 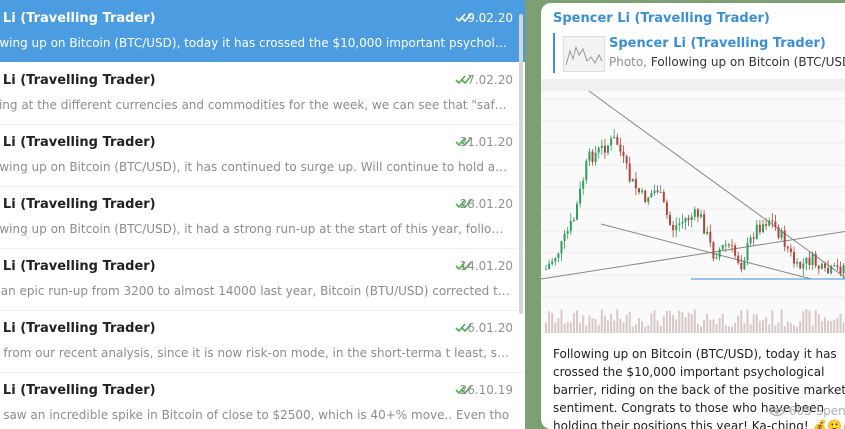 What do you see at coordinates (490, 80) in the screenshot?
I see `chat-row-date: 7.02.20` at bounding box center [490, 80].